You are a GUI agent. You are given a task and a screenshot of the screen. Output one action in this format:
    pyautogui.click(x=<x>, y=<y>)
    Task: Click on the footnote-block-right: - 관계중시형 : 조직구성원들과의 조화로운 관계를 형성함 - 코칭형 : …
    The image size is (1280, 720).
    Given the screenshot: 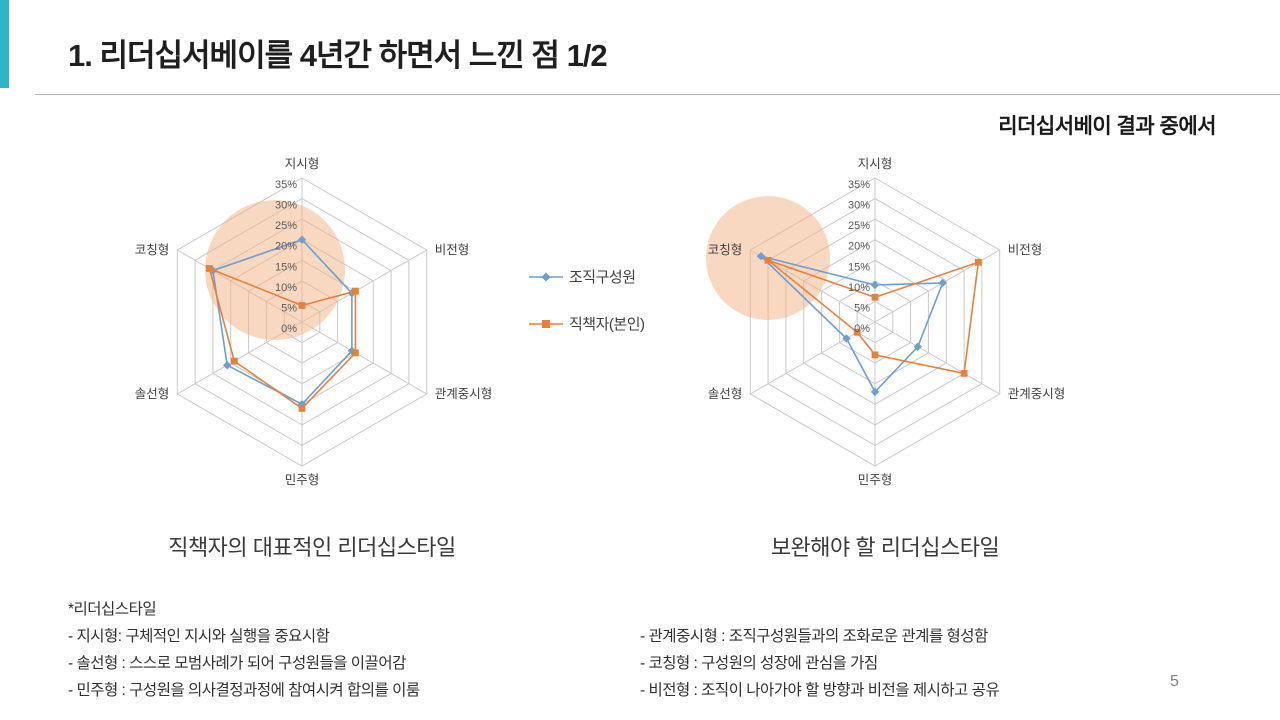 What is the action you would take?
    pyautogui.click(x=820, y=663)
    